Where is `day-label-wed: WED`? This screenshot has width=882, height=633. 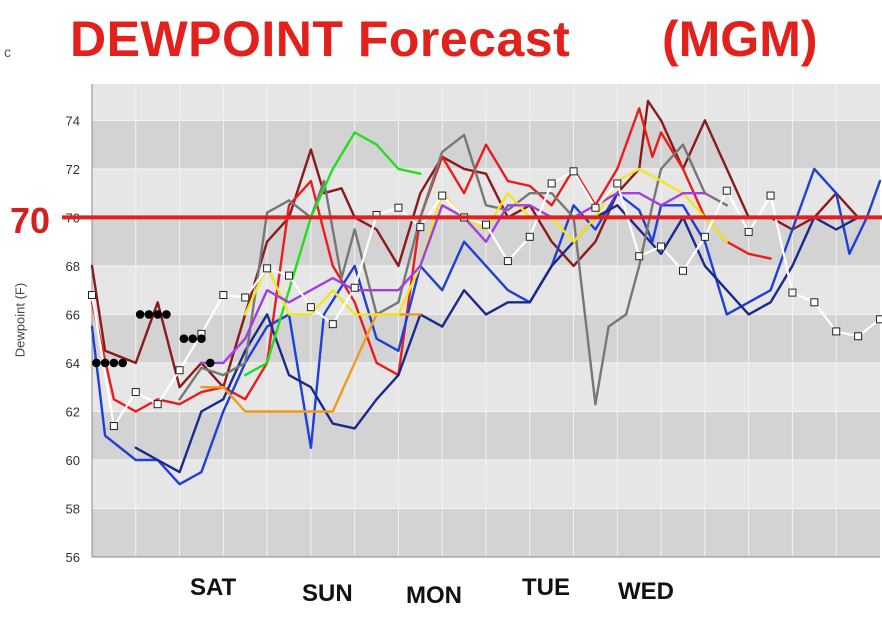 day-label-wed: WED is located at coordinates (646, 591).